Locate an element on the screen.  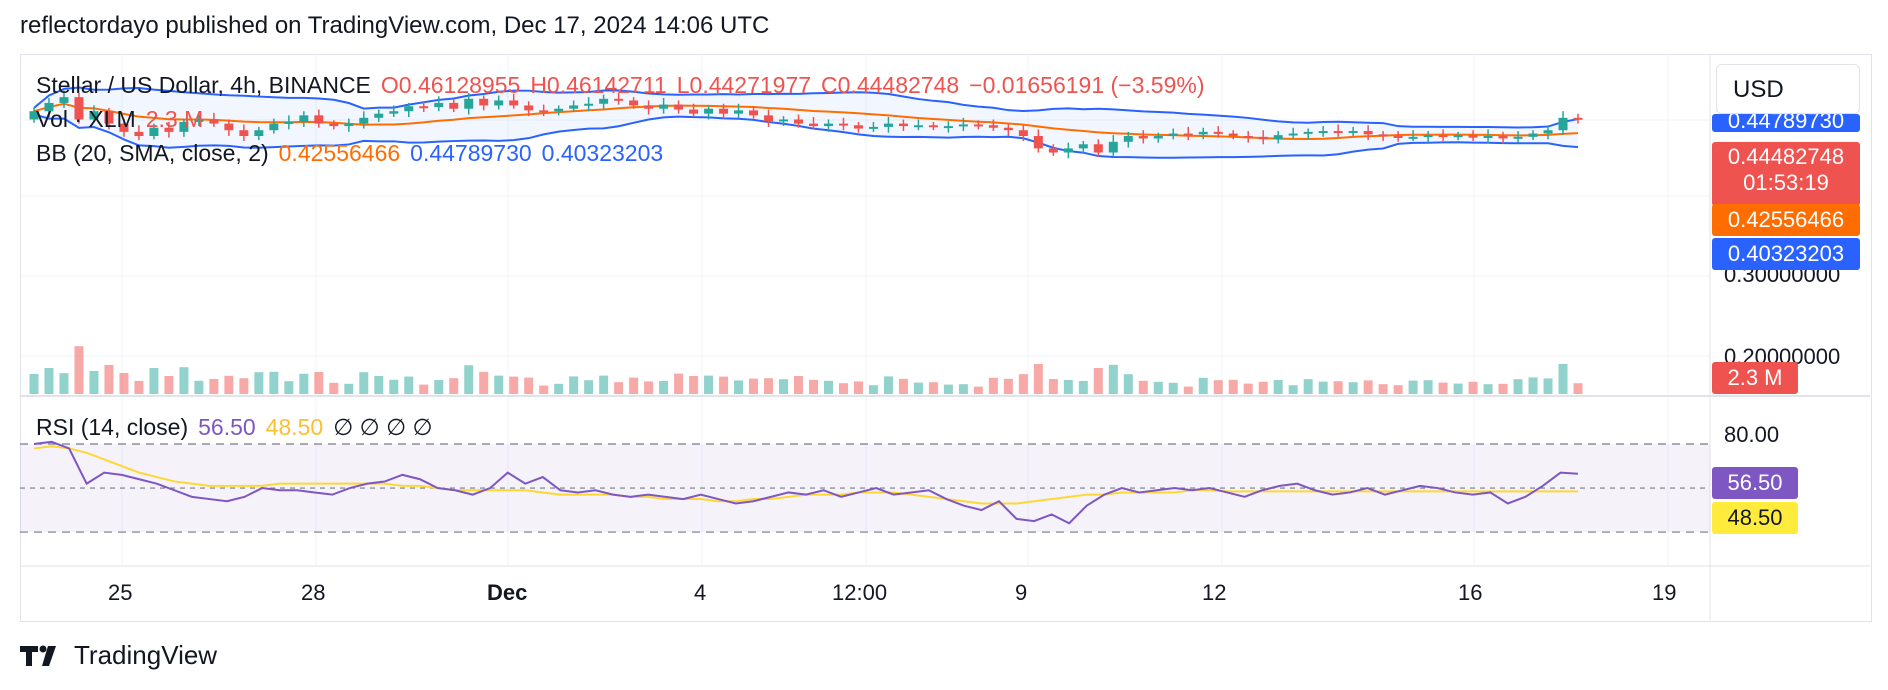
symbol-title: Stellar / US Dollar, 4h, BINANCE is located at coordinates (203, 85).